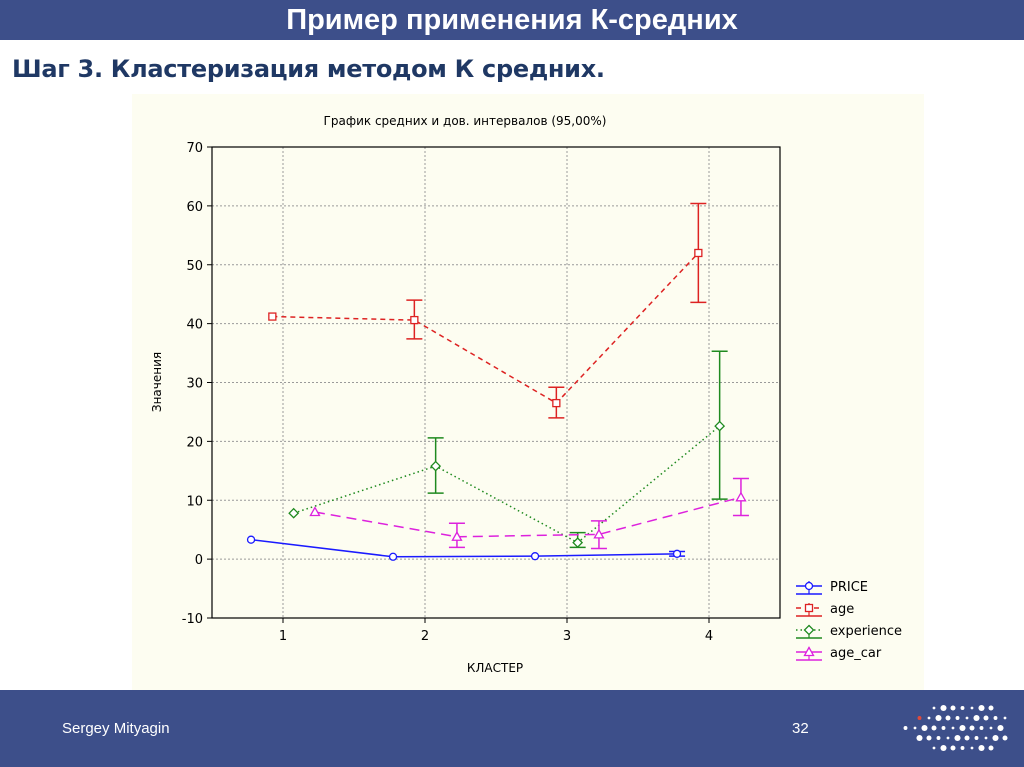  I want to click on x-tick-label: 1, so click(283, 636).